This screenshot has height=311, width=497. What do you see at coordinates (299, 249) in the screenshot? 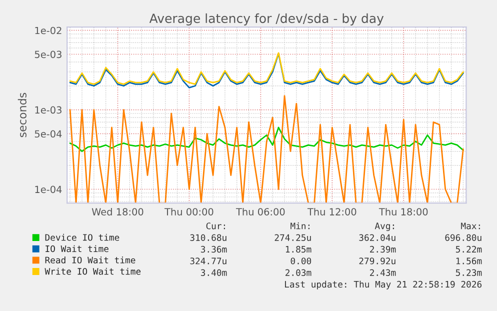
I see `text: 1.85m` at bounding box center [299, 249].